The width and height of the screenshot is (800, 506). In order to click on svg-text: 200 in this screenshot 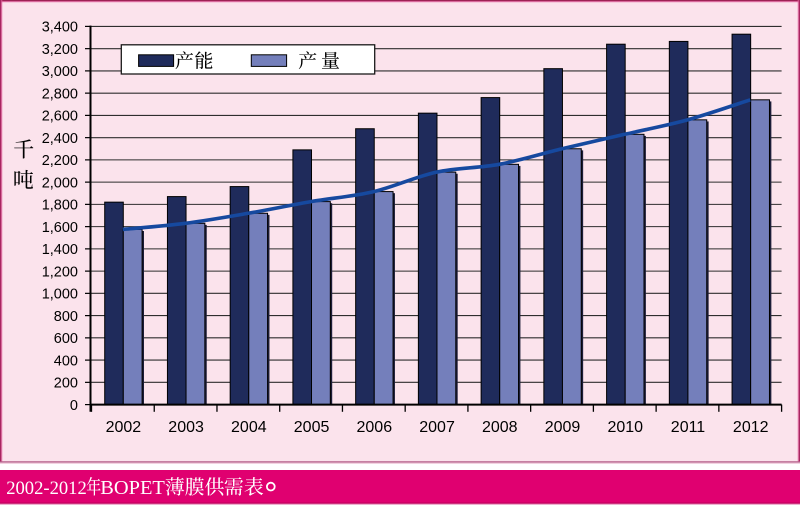, I will do `click(66, 384)`.